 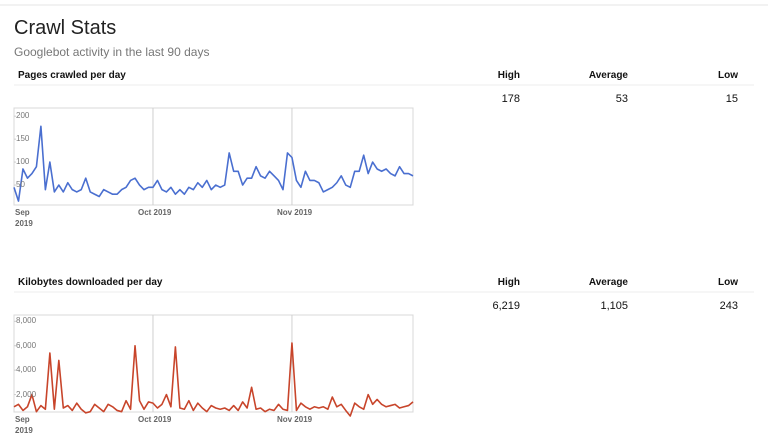 I want to click on chart-title: Pages crawled per day, so click(x=72, y=75).